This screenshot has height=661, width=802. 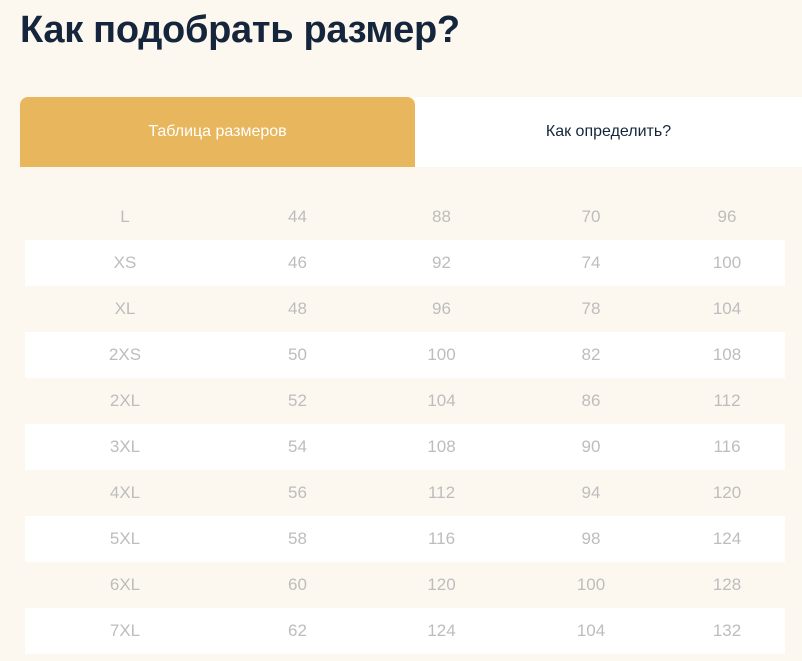 I want to click on tab-how-to-measure: Как определить?, so click(x=608, y=132).